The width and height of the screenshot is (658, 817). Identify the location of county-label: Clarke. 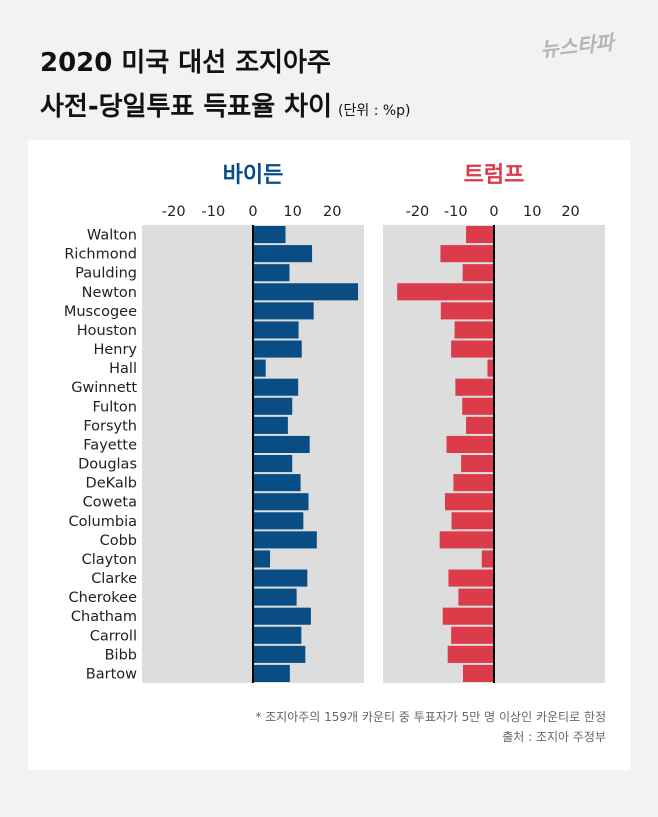
(114, 579).